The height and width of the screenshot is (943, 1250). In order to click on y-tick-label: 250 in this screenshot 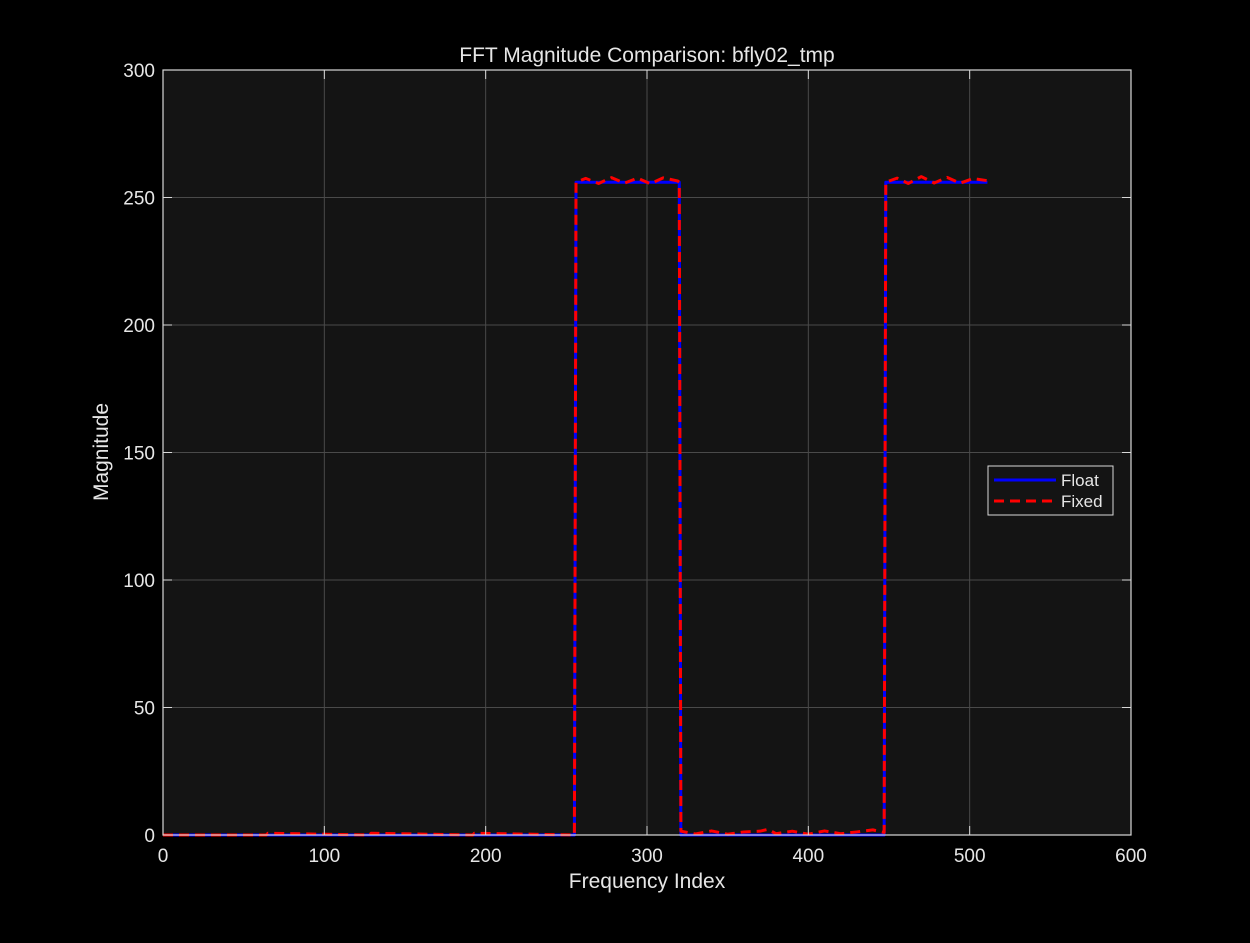, I will do `click(139, 199)`.